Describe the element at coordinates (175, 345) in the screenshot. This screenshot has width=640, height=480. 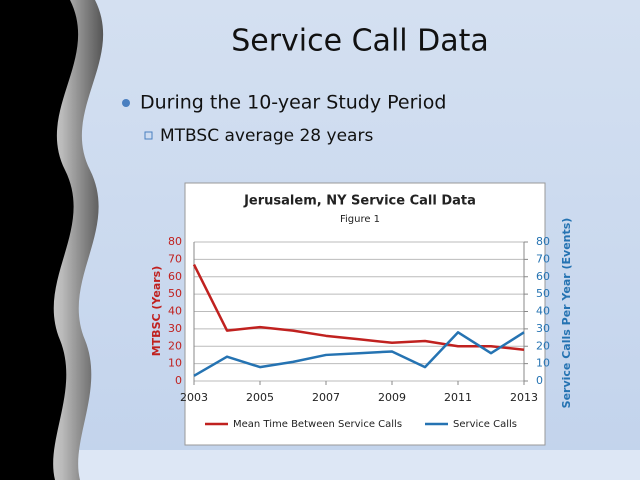
I see `y-tick-label: 20` at that location.